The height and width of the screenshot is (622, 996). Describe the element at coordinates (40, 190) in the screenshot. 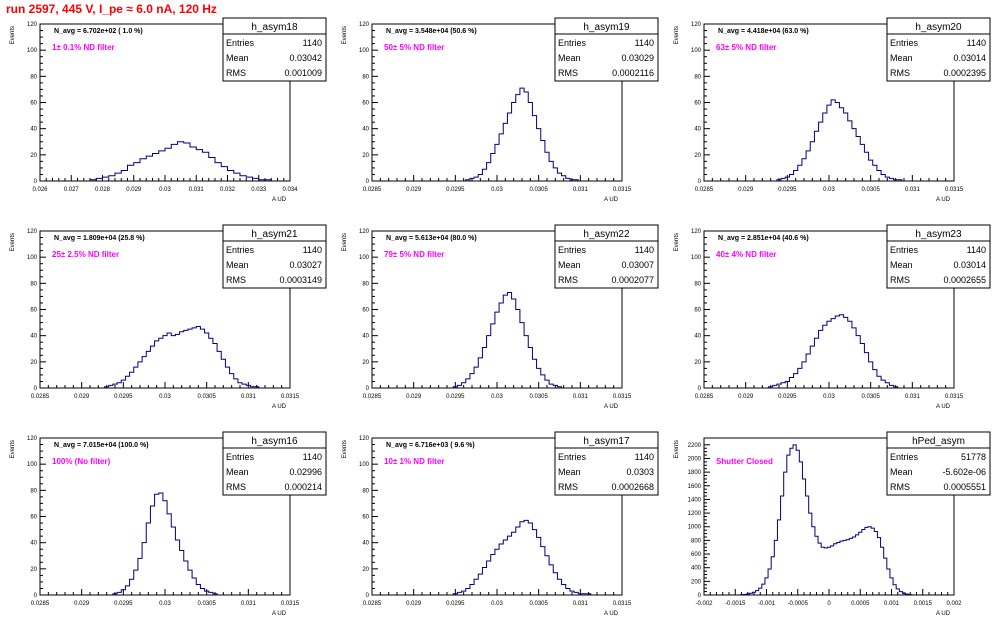

I see `x-tick-label: 0.026` at that location.